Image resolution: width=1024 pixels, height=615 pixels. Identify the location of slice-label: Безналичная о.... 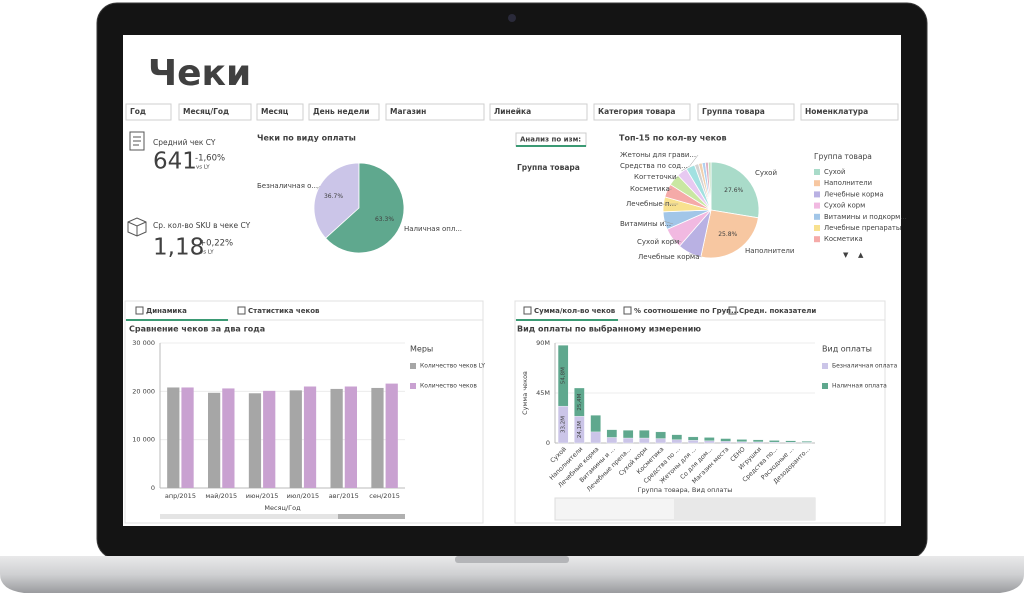
(287, 186).